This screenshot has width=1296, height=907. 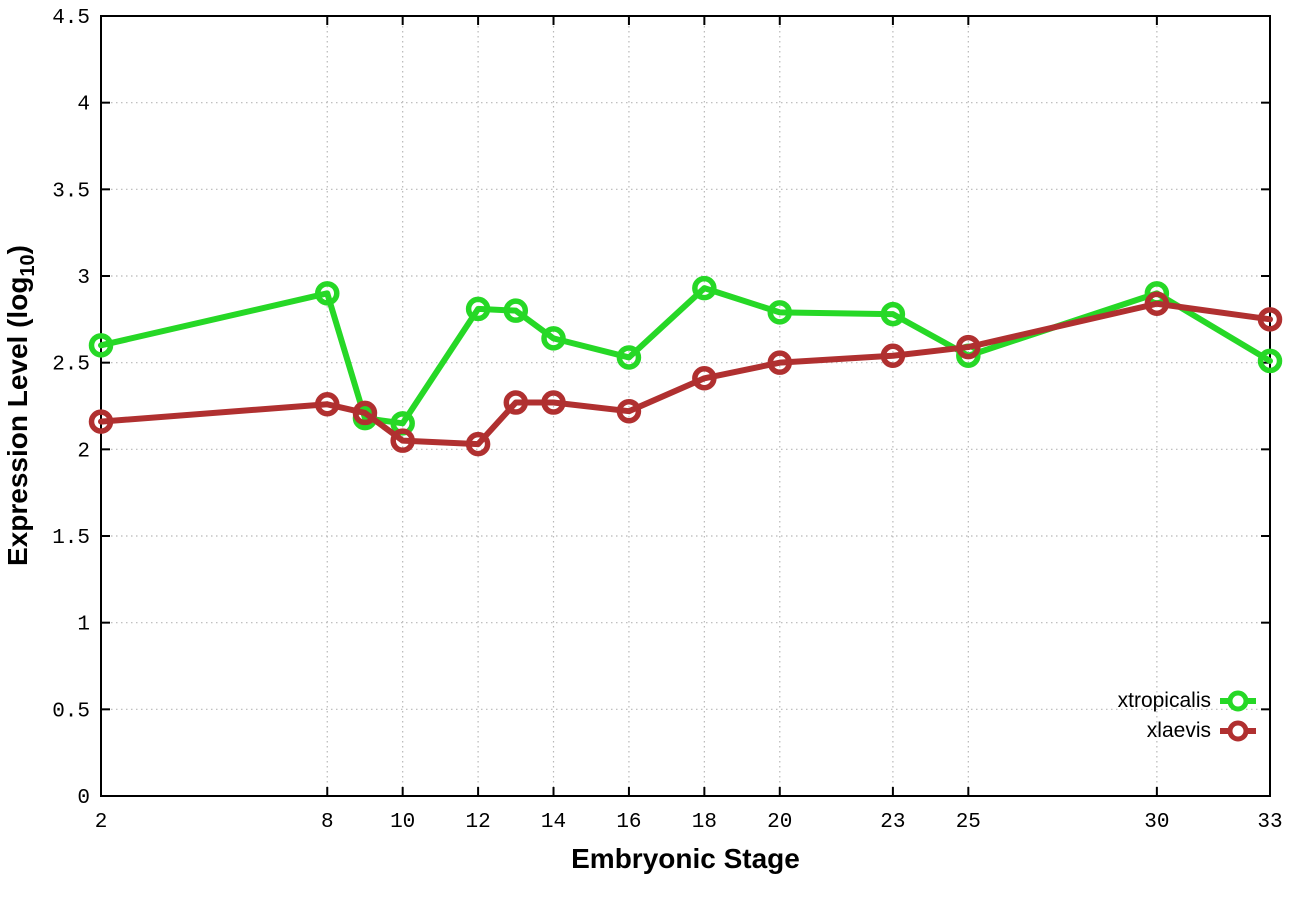 What do you see at coordinates (892, 822) in the screenshot?
I see `x-tick-label: 23` at bounding box center [892, 822].